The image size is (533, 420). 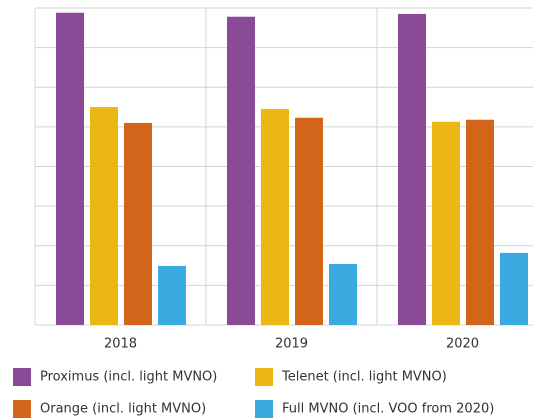 What do you see at coordinates (120, 344) in the screenshot?
I see `x-tick-label: 2018` at bounding box center [120, 344].